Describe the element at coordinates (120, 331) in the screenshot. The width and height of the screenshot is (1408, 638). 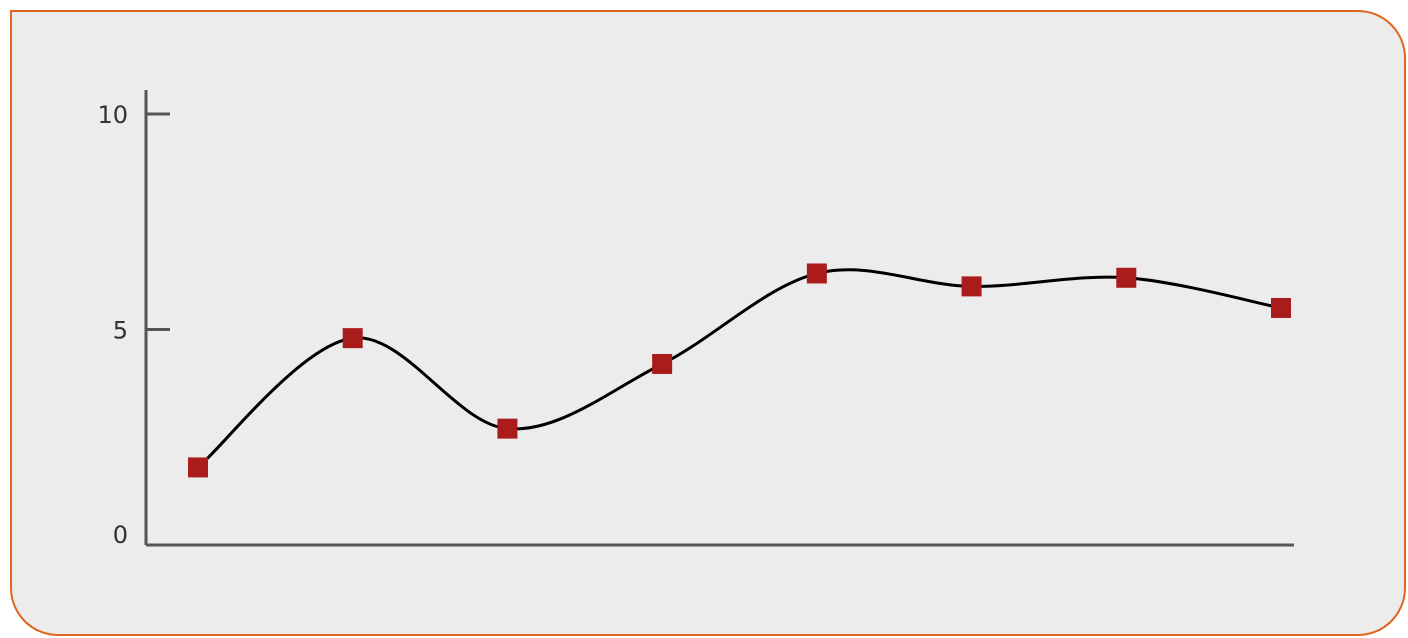
I see `y-tick-label: 5` at that location.